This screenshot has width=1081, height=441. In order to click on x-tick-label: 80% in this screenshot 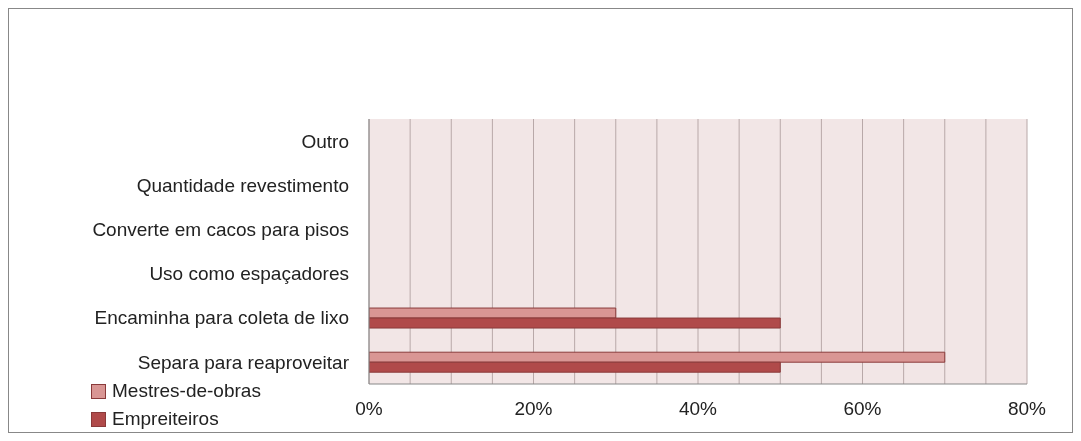, I will do `click(1027, 409)`.